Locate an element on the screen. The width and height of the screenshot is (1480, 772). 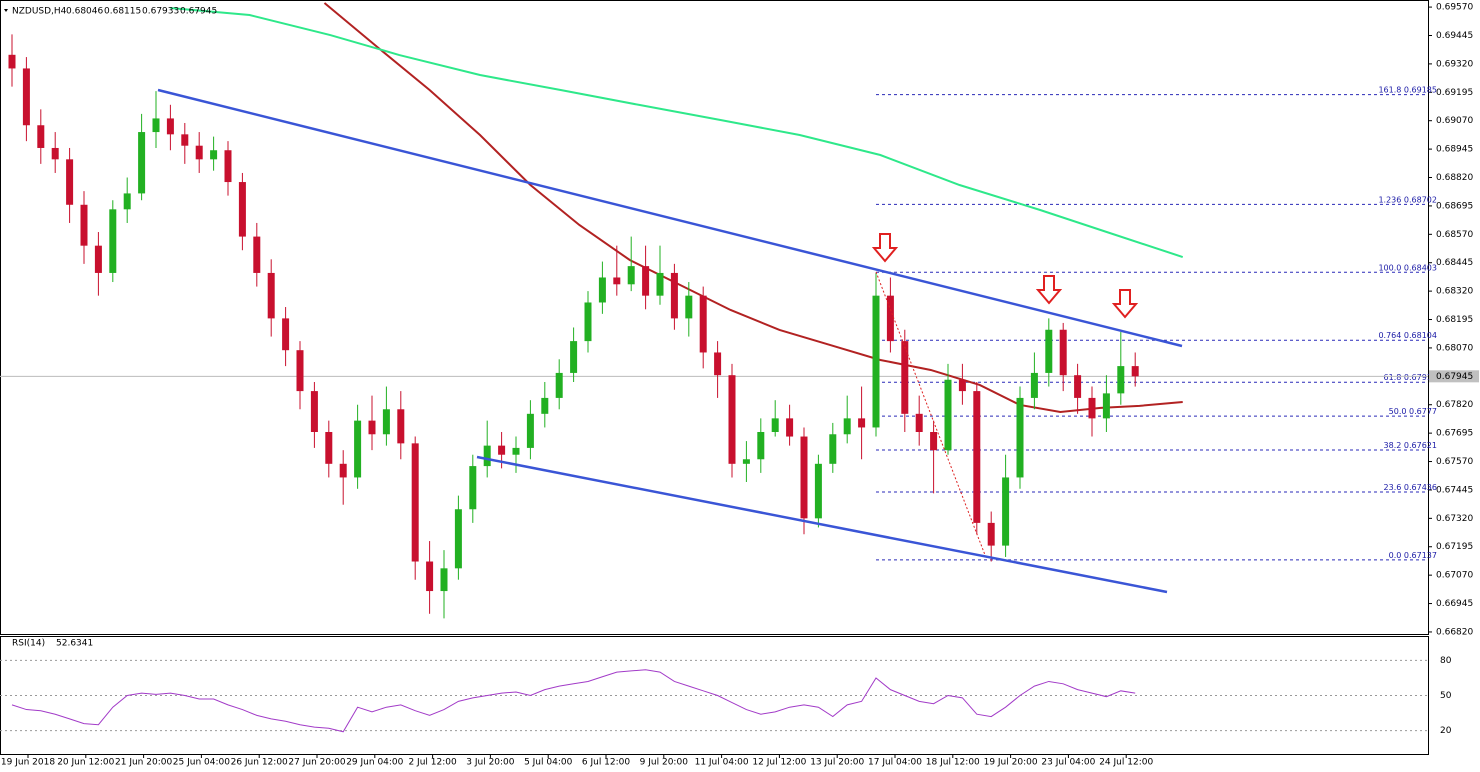
x-tick-label: 12 Jul 12:00 is located at coordinates (779, 763).